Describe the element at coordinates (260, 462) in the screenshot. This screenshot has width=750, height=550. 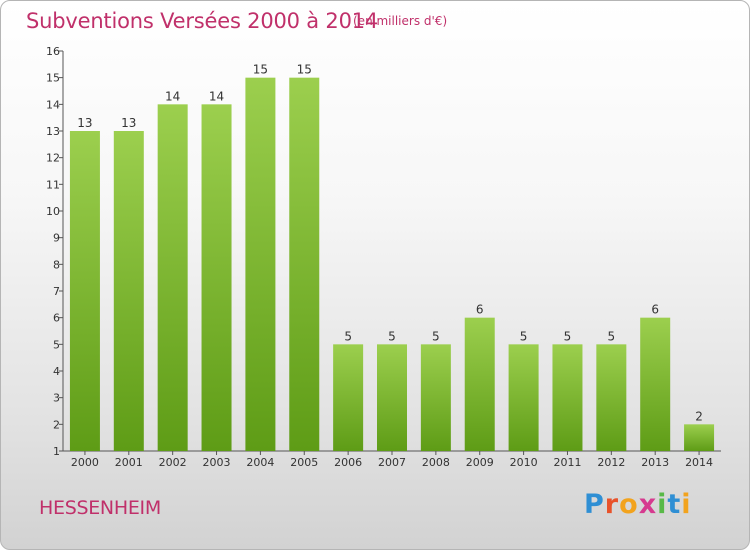
I see `x-tick-label: 2004` at that location.